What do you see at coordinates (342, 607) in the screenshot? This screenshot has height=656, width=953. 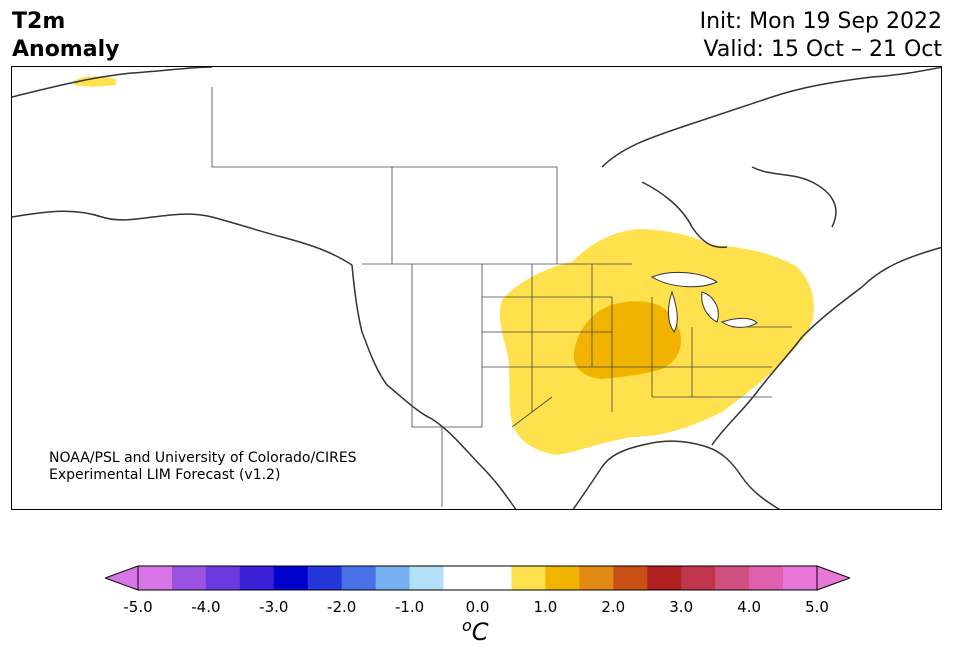 I see `colorbar-tick-label: -2.0` at bounding box center [342, 607].